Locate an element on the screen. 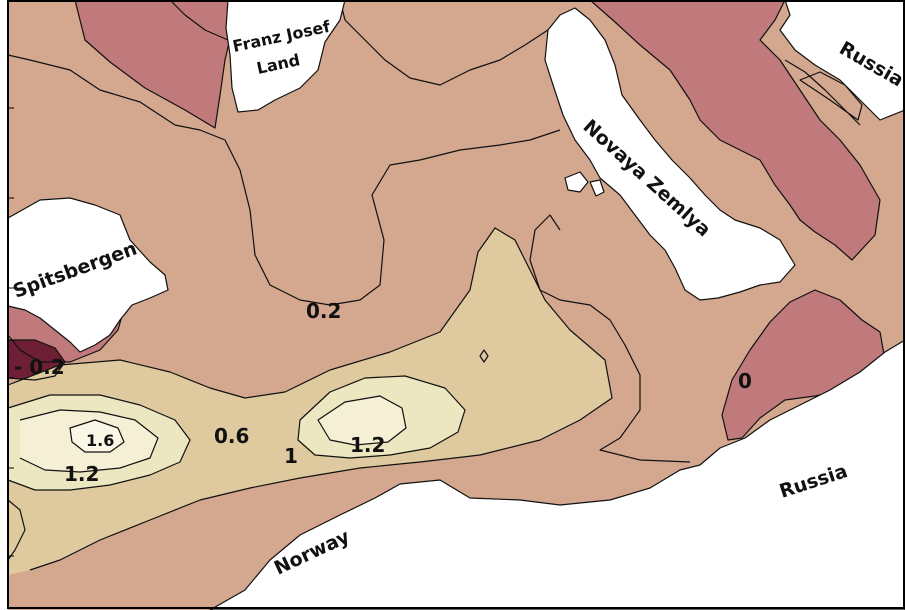 The image size is (905, 610). contour-line-0-2-east is located at coordinates (610, 338).